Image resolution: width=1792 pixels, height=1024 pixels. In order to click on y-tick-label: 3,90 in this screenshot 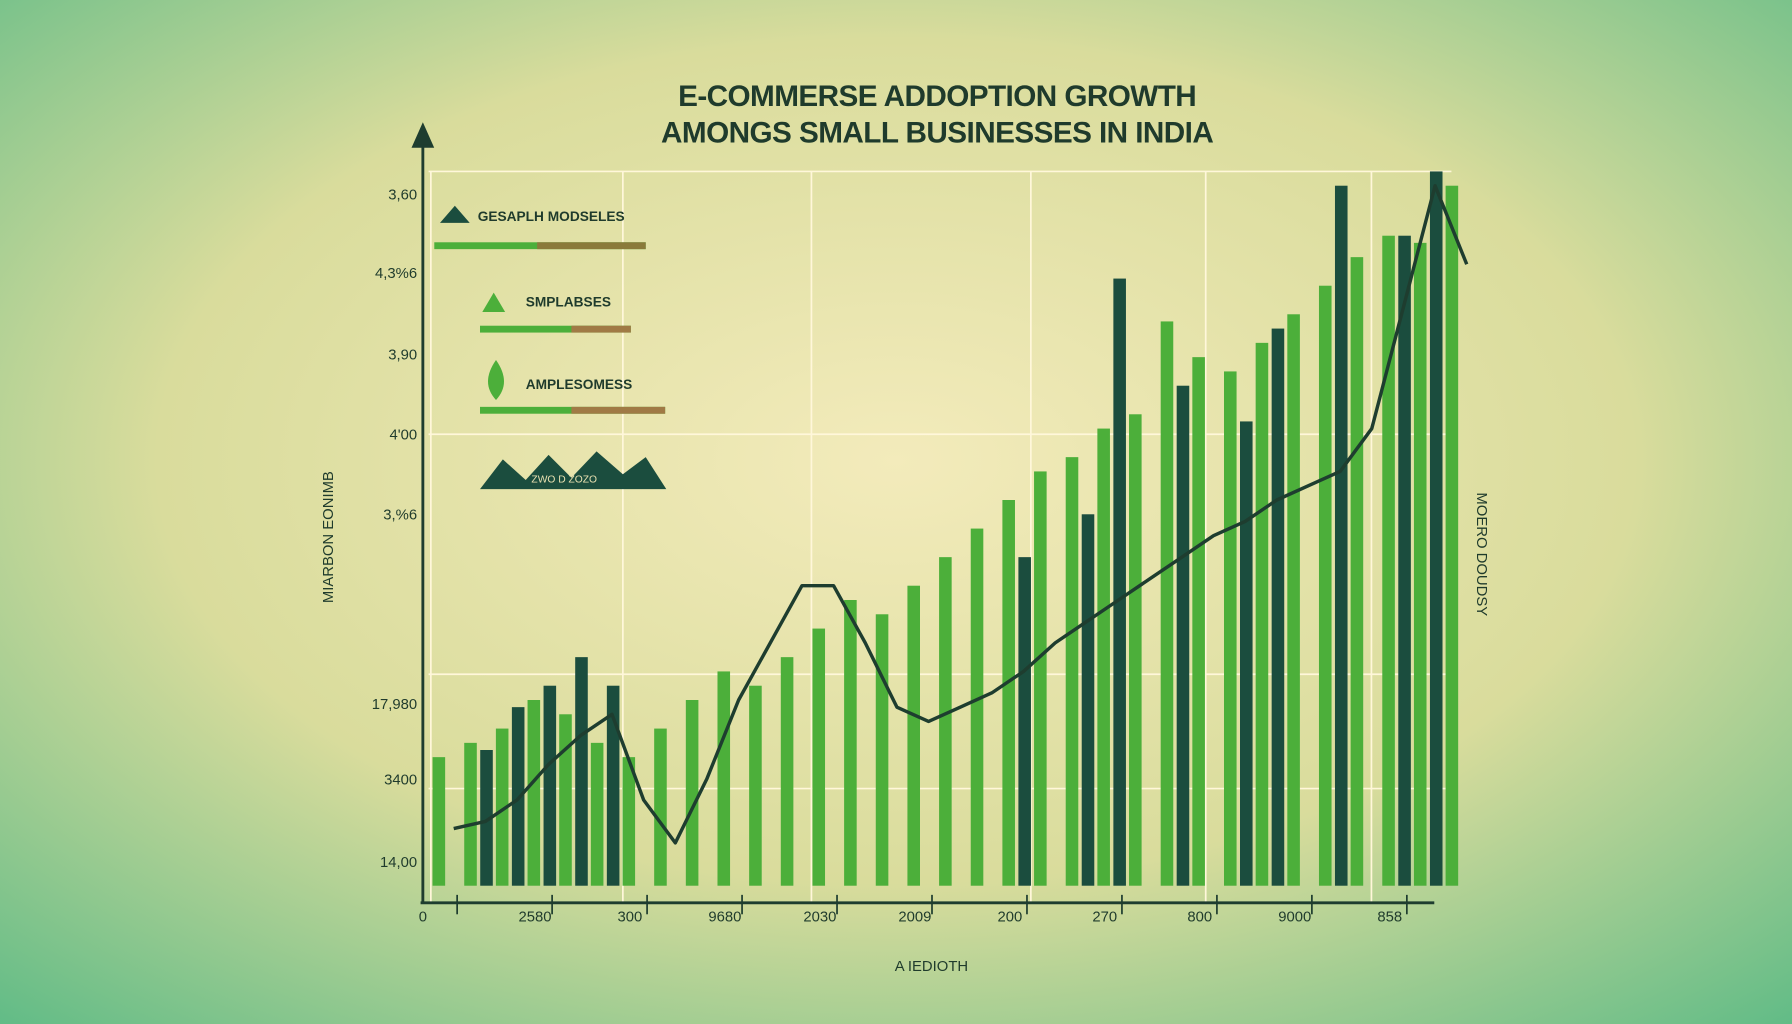, I will do `click(402, 355)`.